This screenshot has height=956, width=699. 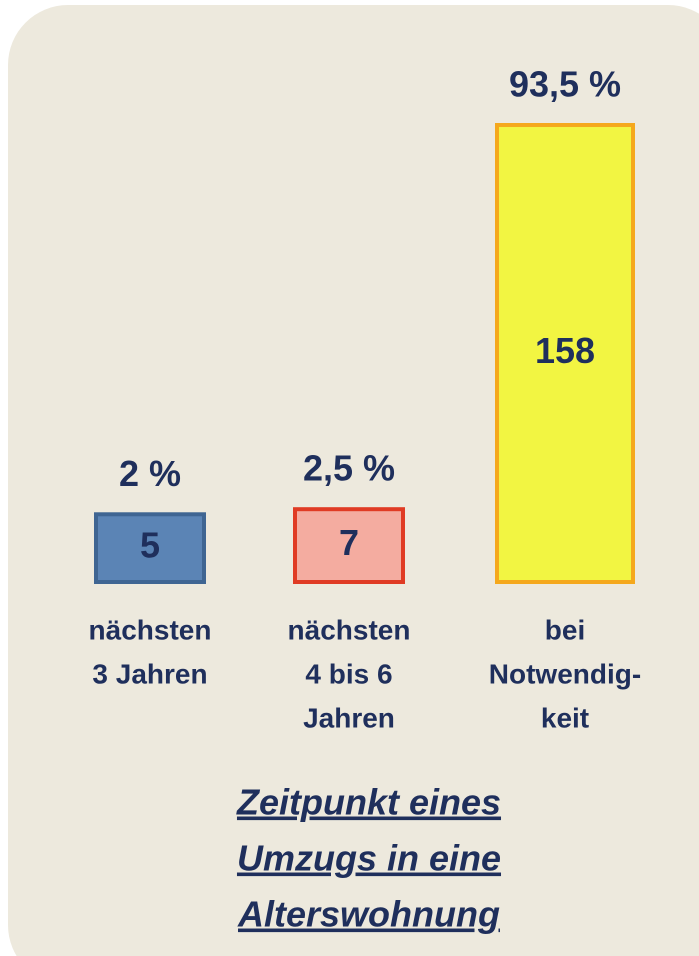 What do you see at coordinates (348, 673) in the screenshot?
I see `category-label: 4 bis 6` at bounding box center [348, 673].